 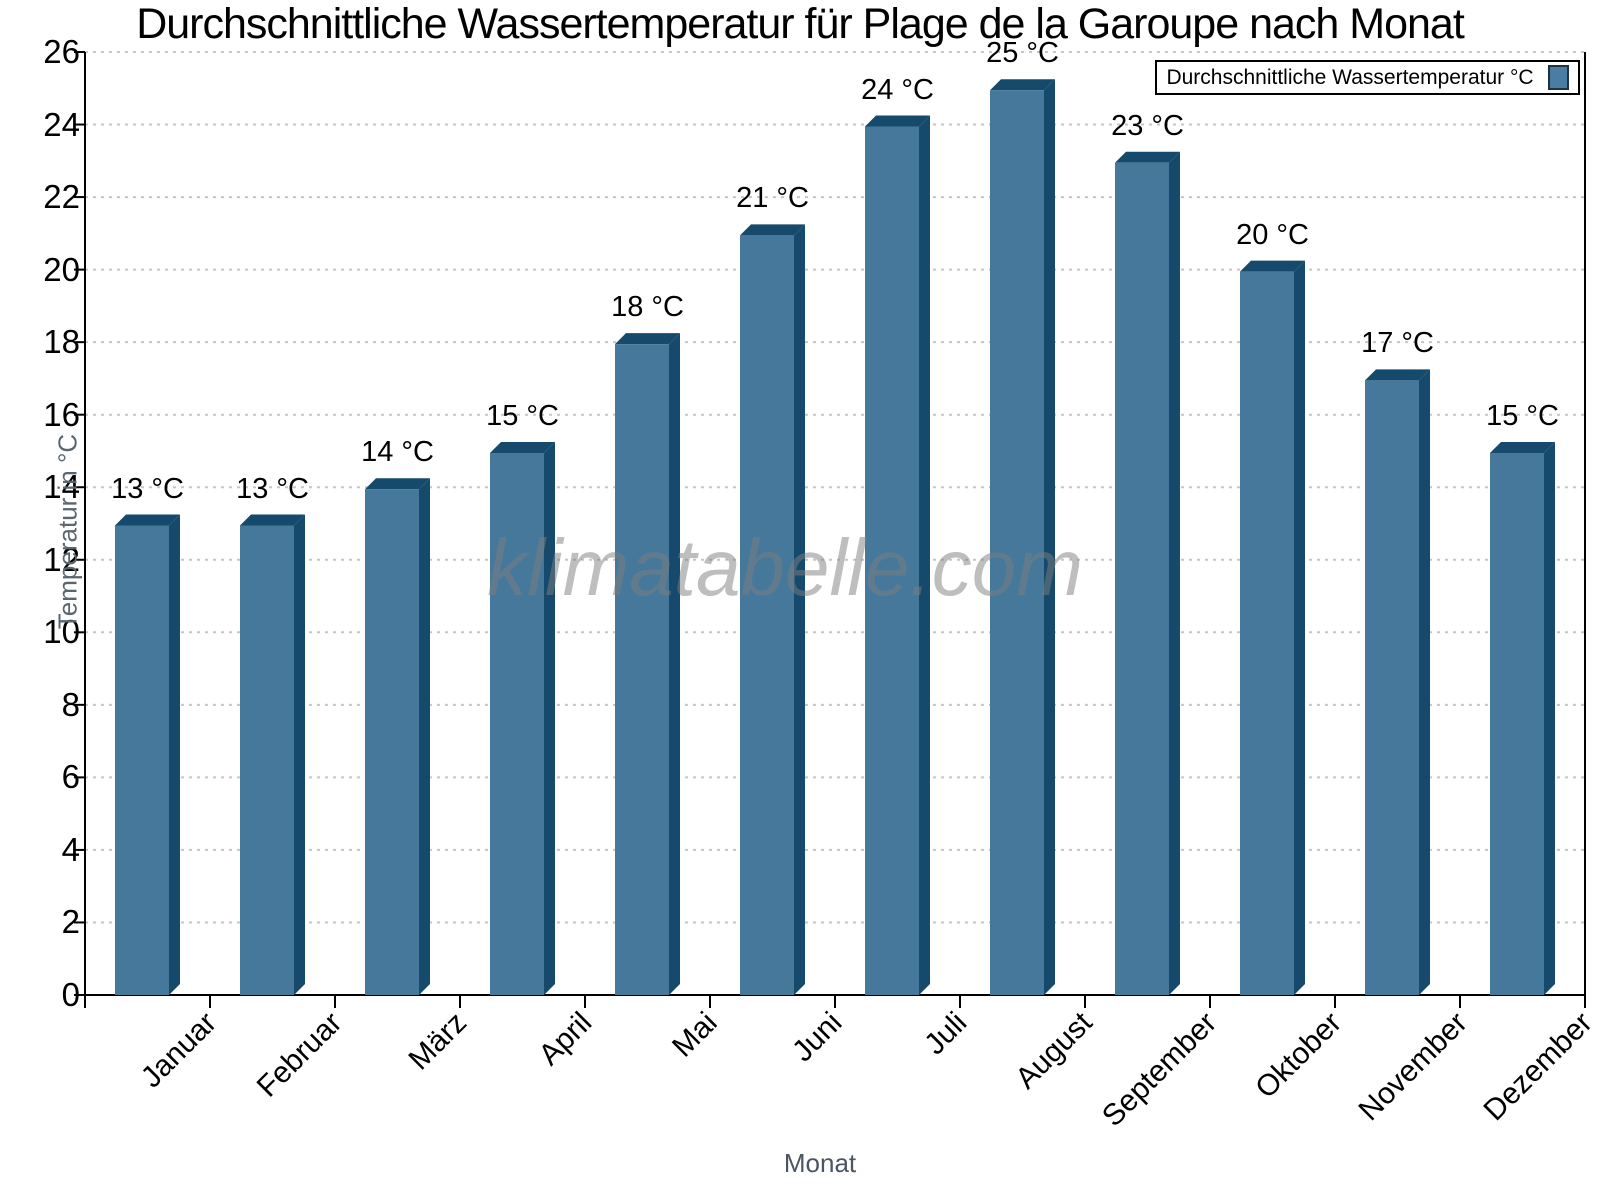 I want to click on y-tick-label: 4, so click(x=70, y=849).